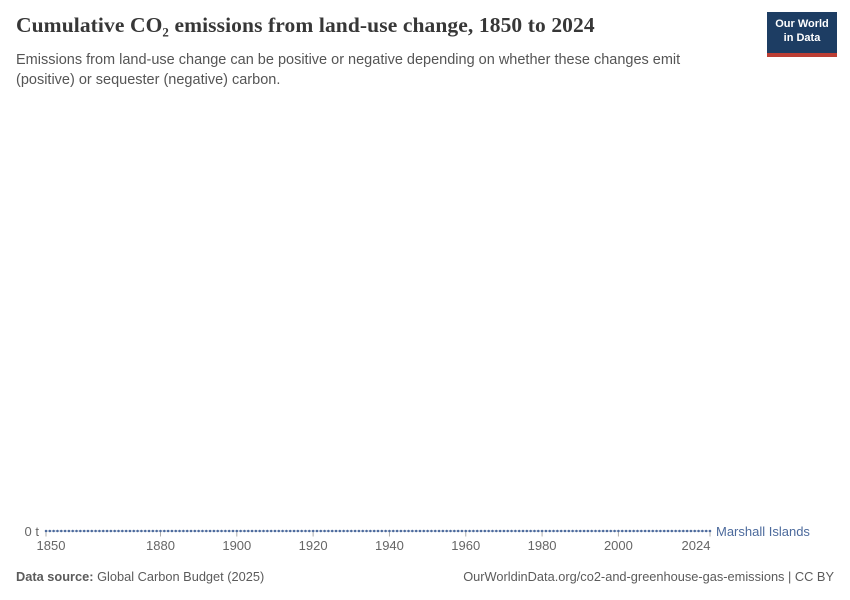  What do you see at coordinates (763, 531) in the screenshot?
I see `series-label-marshall-islands: Marshall Islands` at bounding box center [763, 531].